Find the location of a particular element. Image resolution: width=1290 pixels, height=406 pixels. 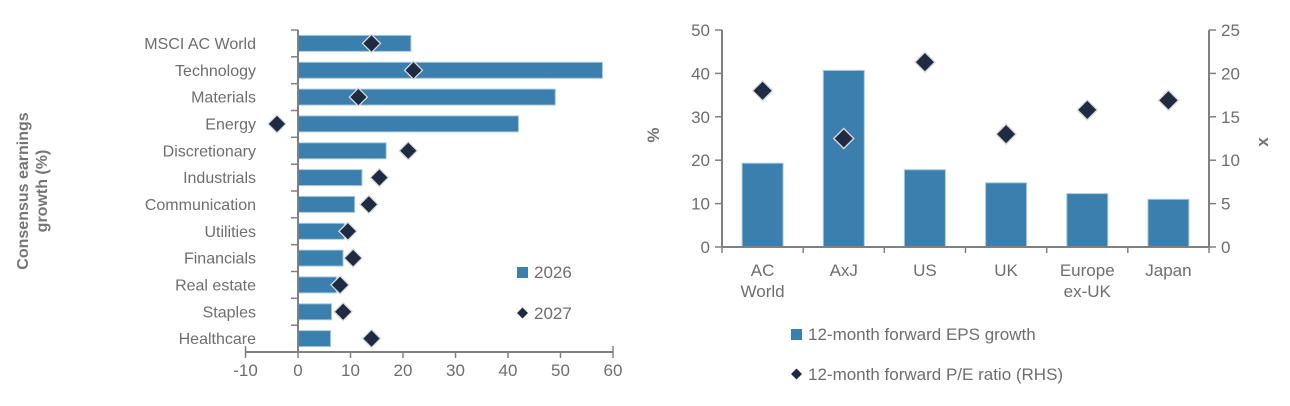

sector-label: Financials is located at coordinates (220, 259).